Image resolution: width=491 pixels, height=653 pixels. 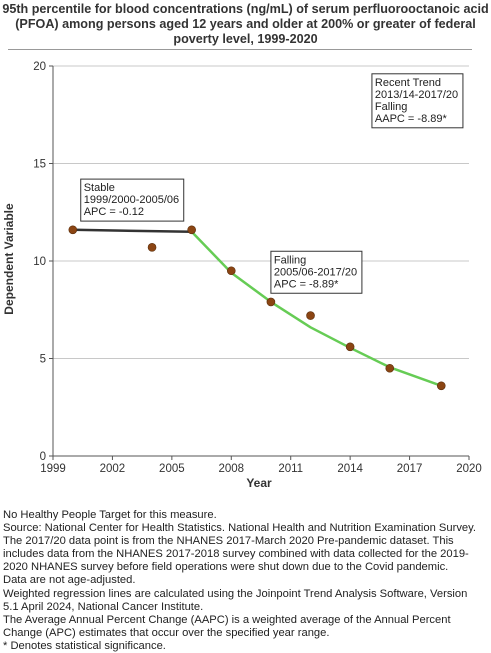 What do you see at coordinates (290, 469) in the screenshot?
I see `x-tick-label: 2011` at bounding box center [290, 469].